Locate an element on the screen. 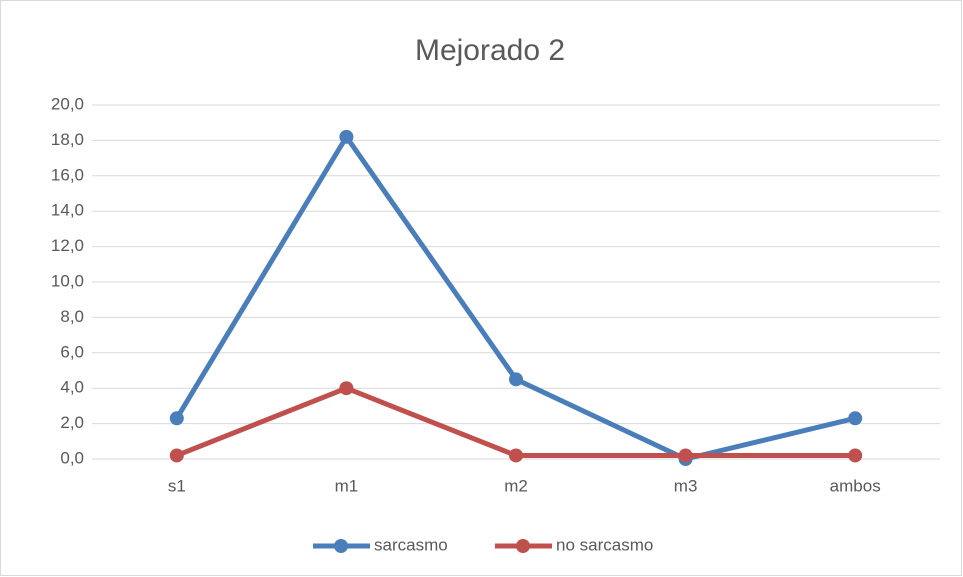 The height and width of the screenshot is (577, 963). y-tick-label: 10,0 is located at coordinates (67, 280).